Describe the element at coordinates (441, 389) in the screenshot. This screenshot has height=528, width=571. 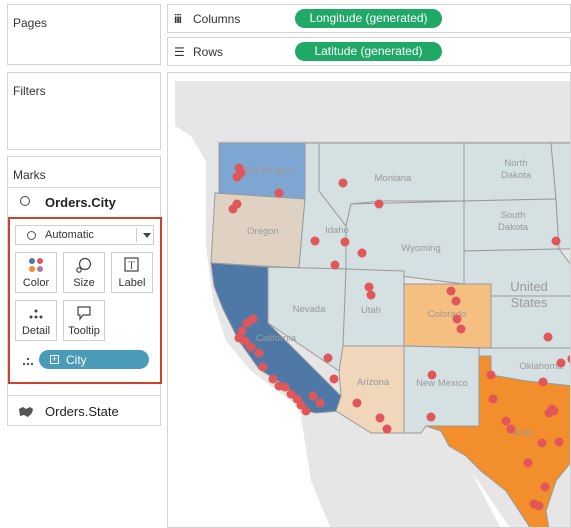
I see `state-new-mexico` at that location.